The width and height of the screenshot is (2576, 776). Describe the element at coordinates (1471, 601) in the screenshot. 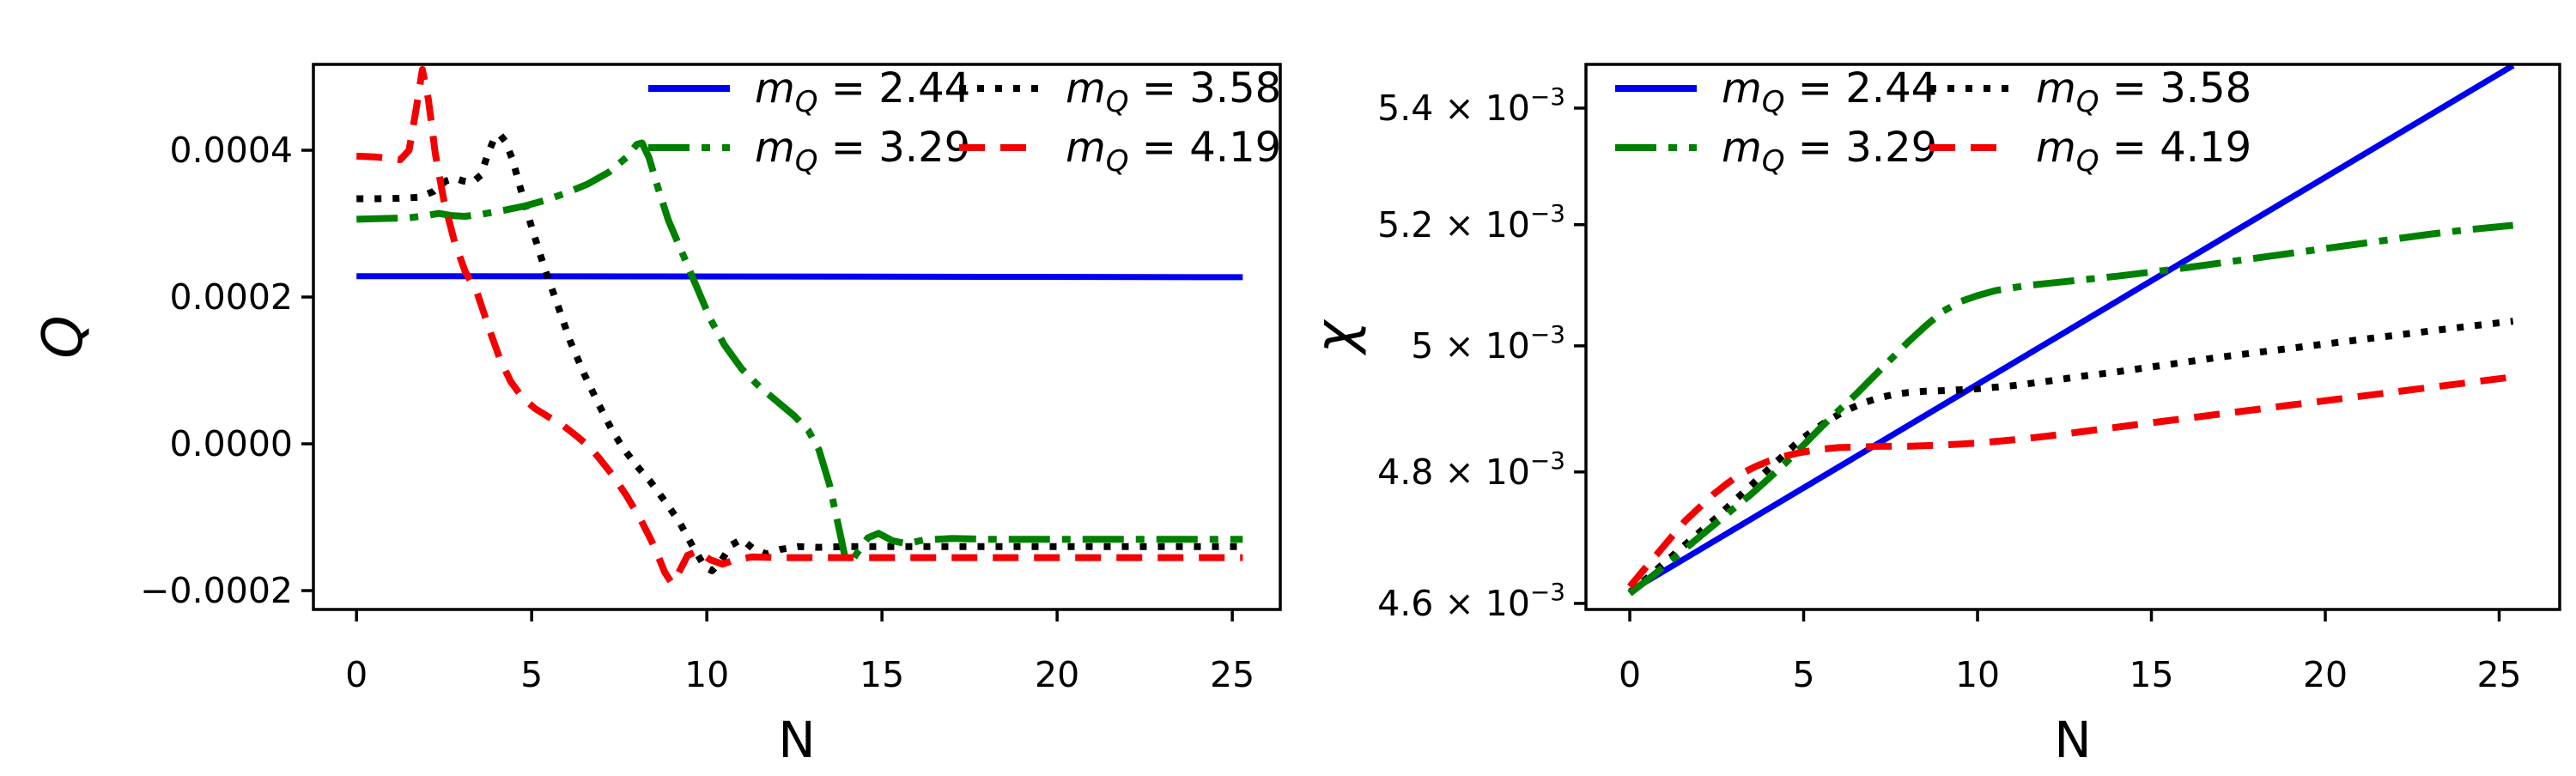

I see `y-tick-label: 4.6 × 10⁻³` at that location.